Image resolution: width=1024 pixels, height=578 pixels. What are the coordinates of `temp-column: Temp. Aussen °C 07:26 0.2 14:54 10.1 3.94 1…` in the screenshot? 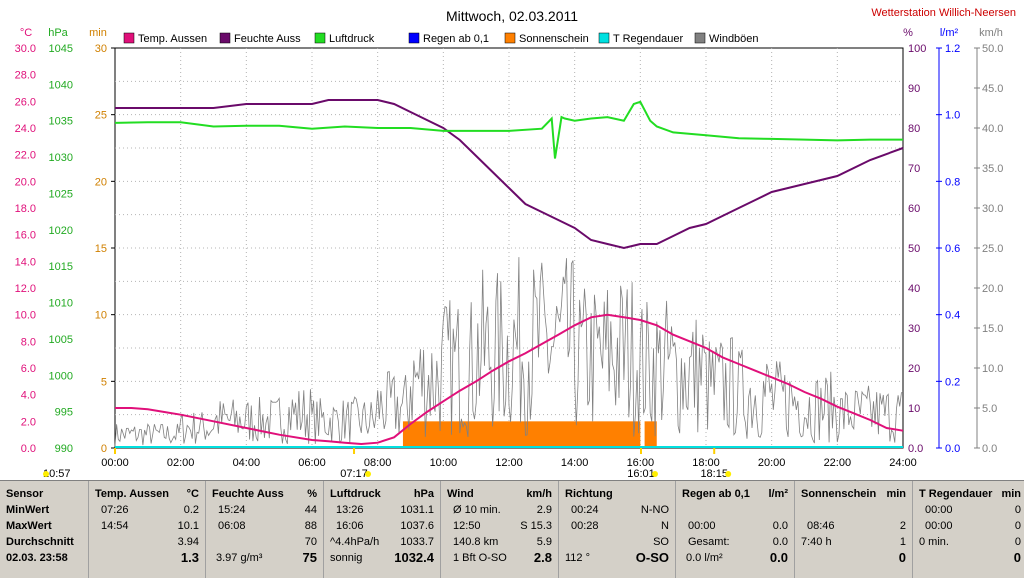 It's located at (147, 529).